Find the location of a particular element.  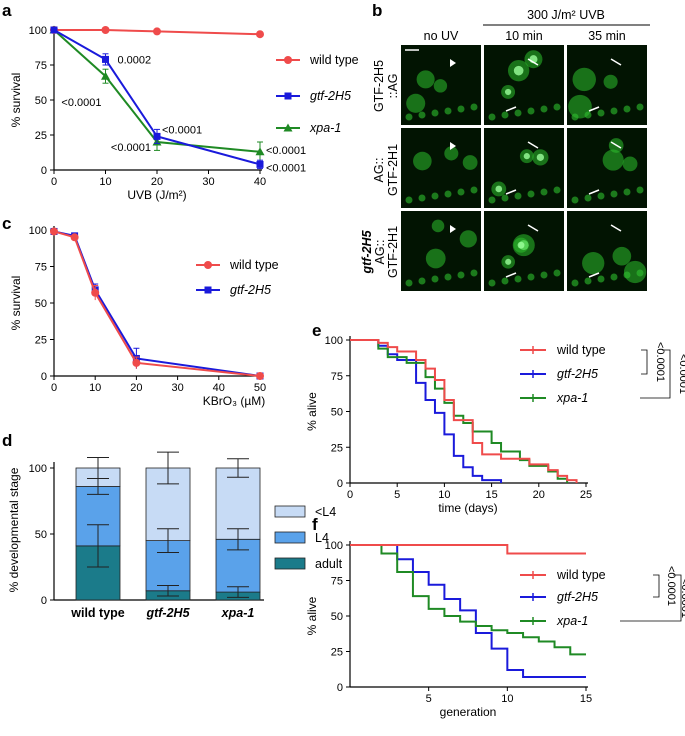

legend-label: <L4 is located at coordinates (325, 512).